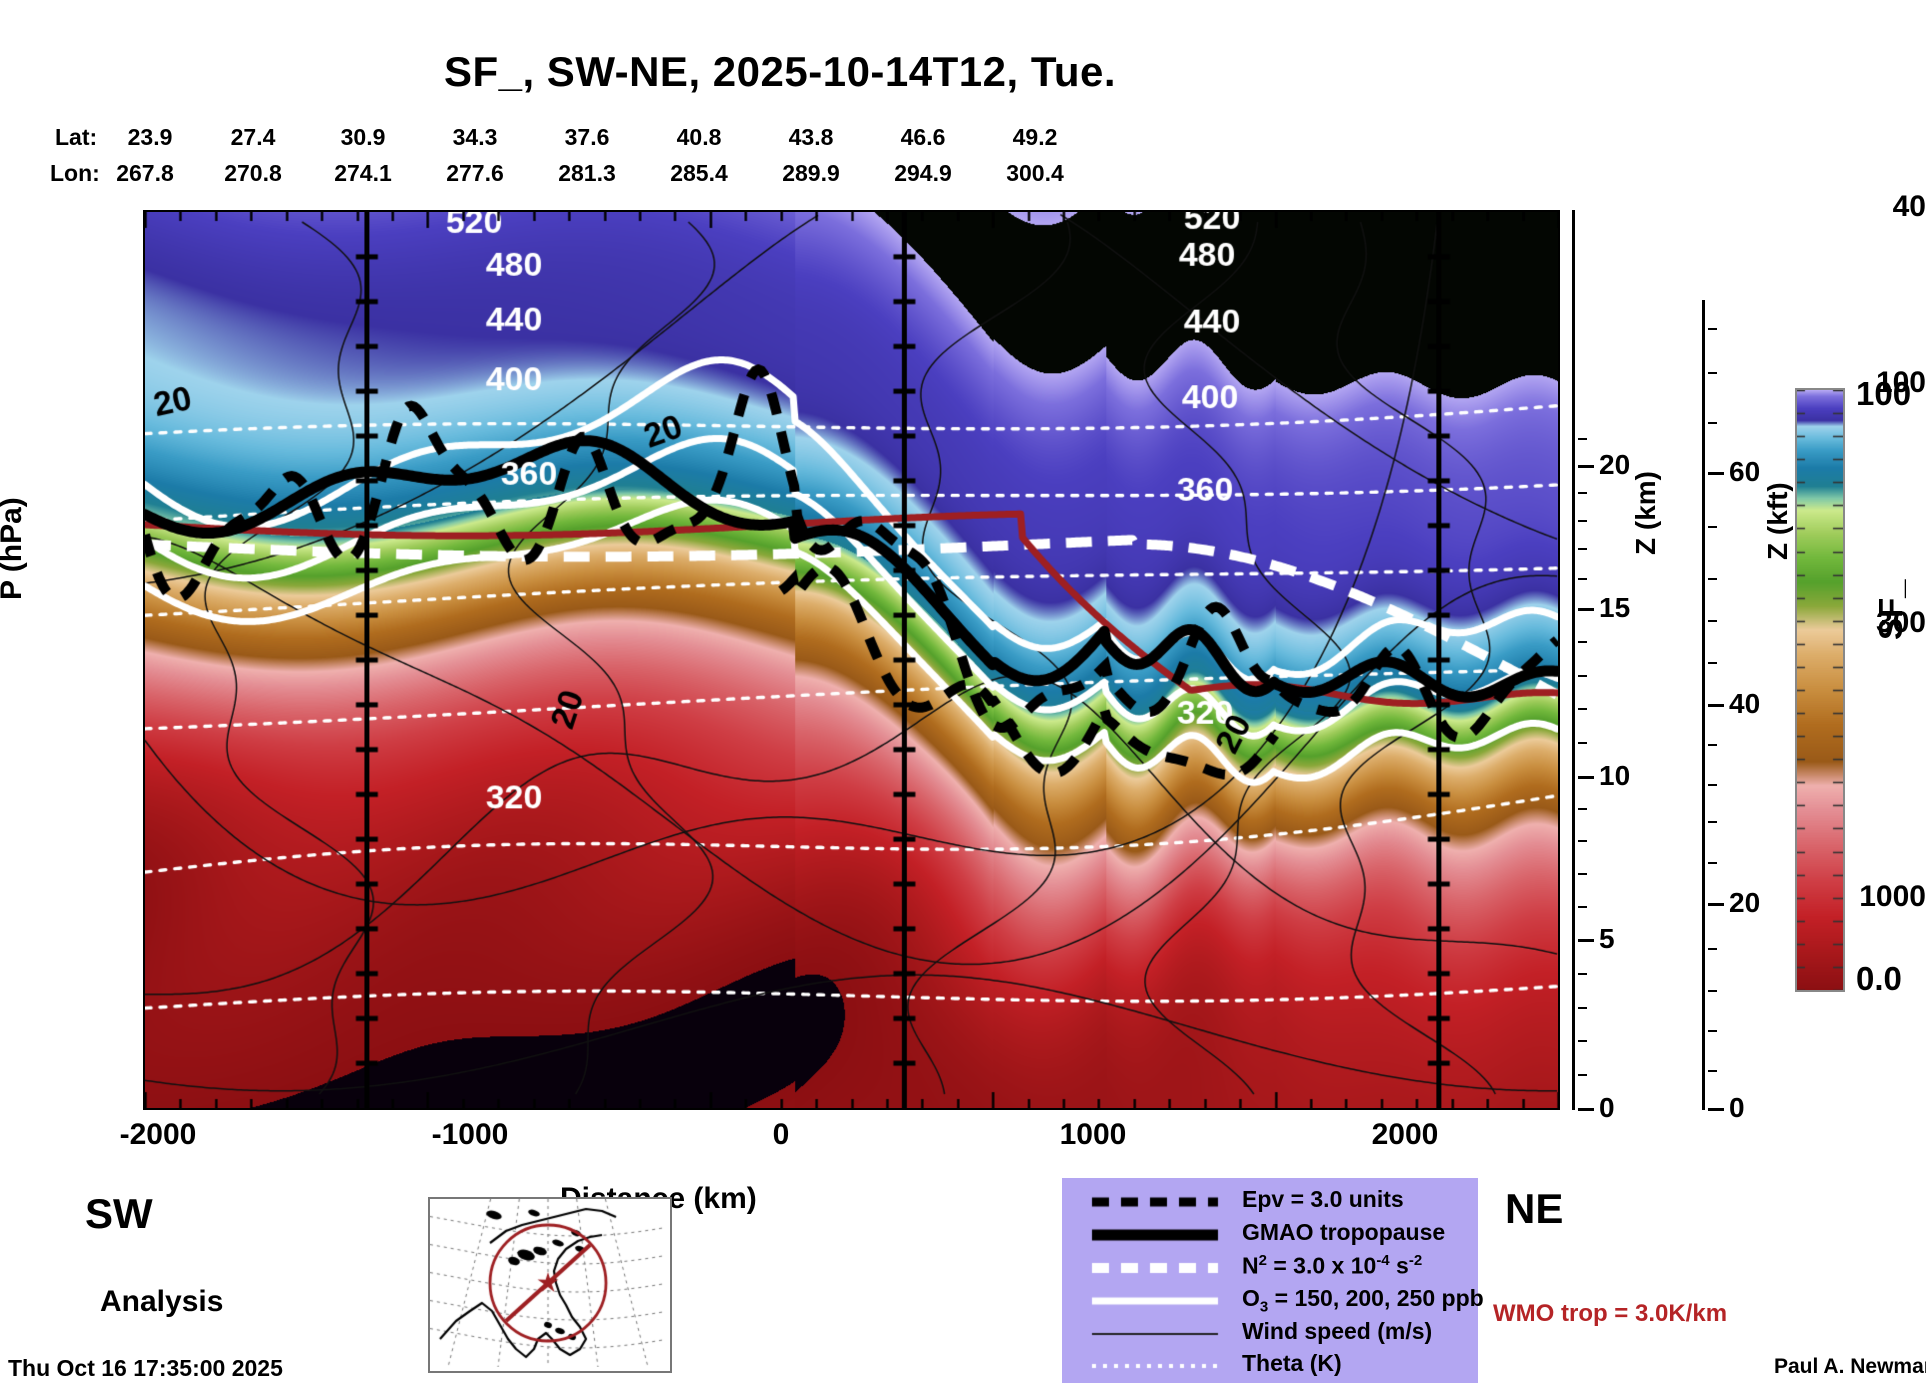 The image size is (1926, 1394). What do you see at coordinates (1323, 1199) in the screenshot?
I see `legend-label-epv: Epv = 3.0 units` at bounding box center [1323, 1199].